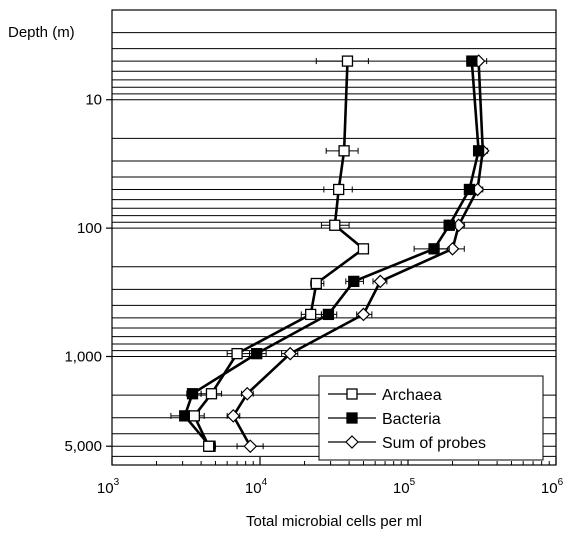 The height and width of the screenshot is (538, 583). Describe the element at coordinates (256, 487) in the screenshot. I see `x-tick-label: 10⁴` at that location.